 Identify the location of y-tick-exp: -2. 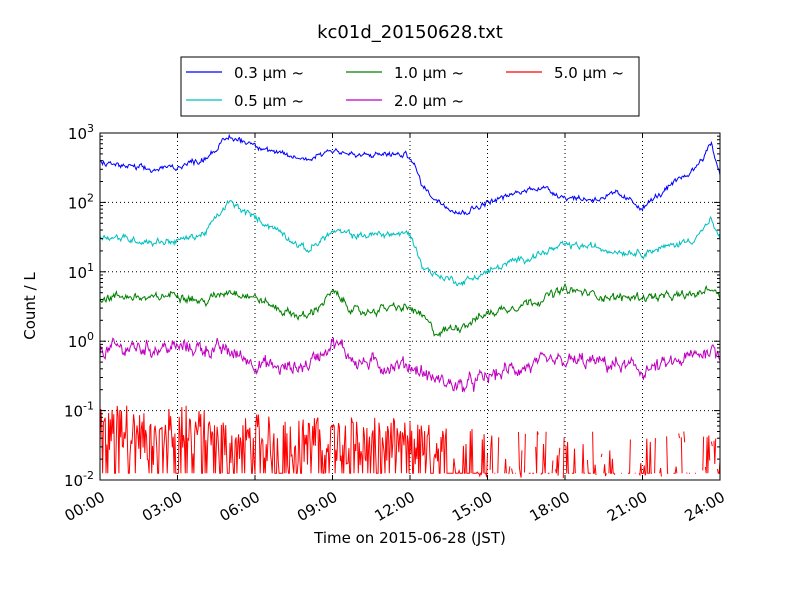
(88, 475).